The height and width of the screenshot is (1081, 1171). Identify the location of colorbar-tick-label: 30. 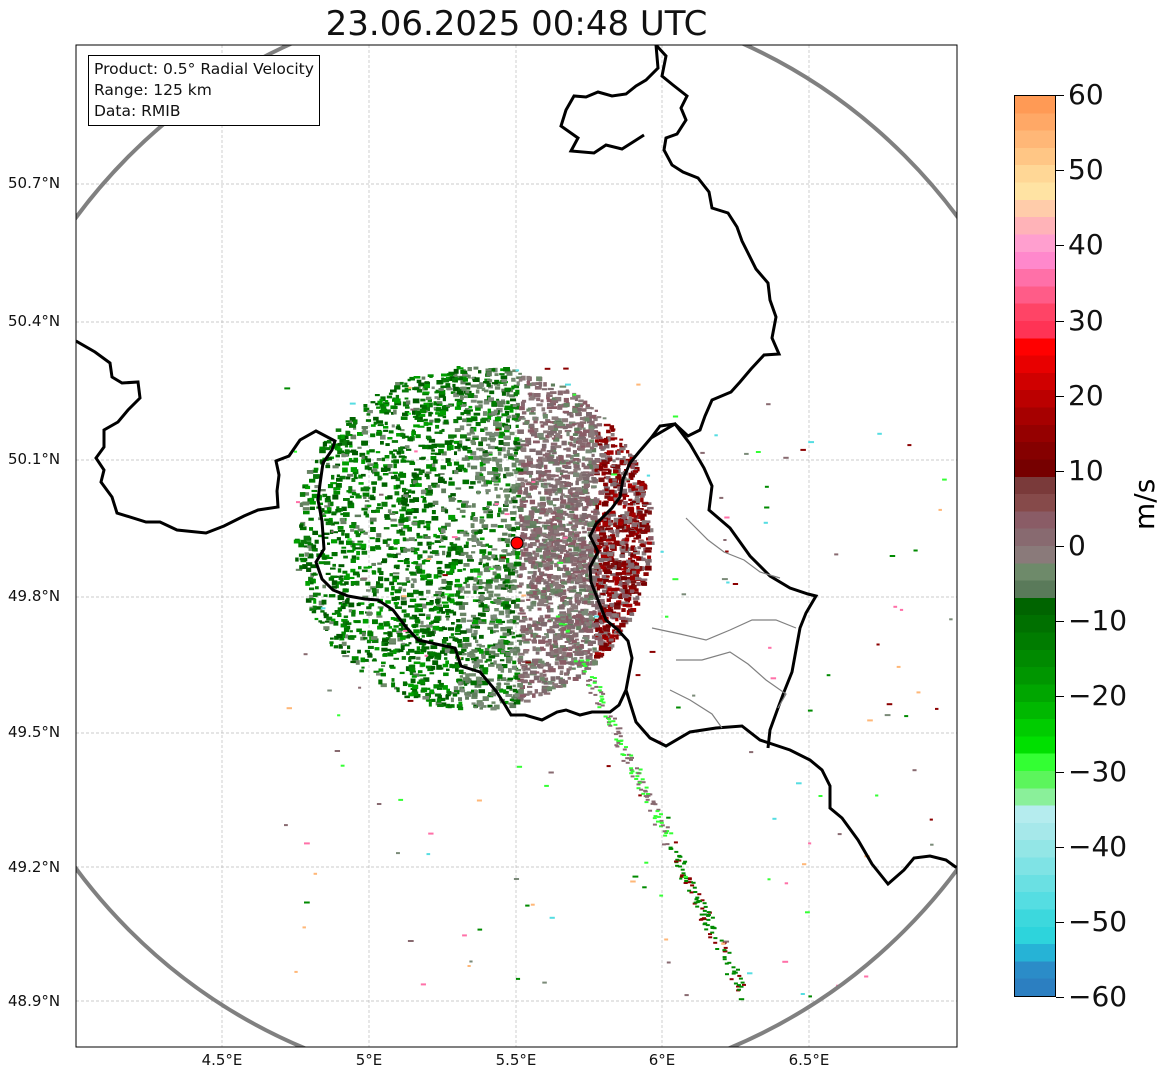
(1086, 320).